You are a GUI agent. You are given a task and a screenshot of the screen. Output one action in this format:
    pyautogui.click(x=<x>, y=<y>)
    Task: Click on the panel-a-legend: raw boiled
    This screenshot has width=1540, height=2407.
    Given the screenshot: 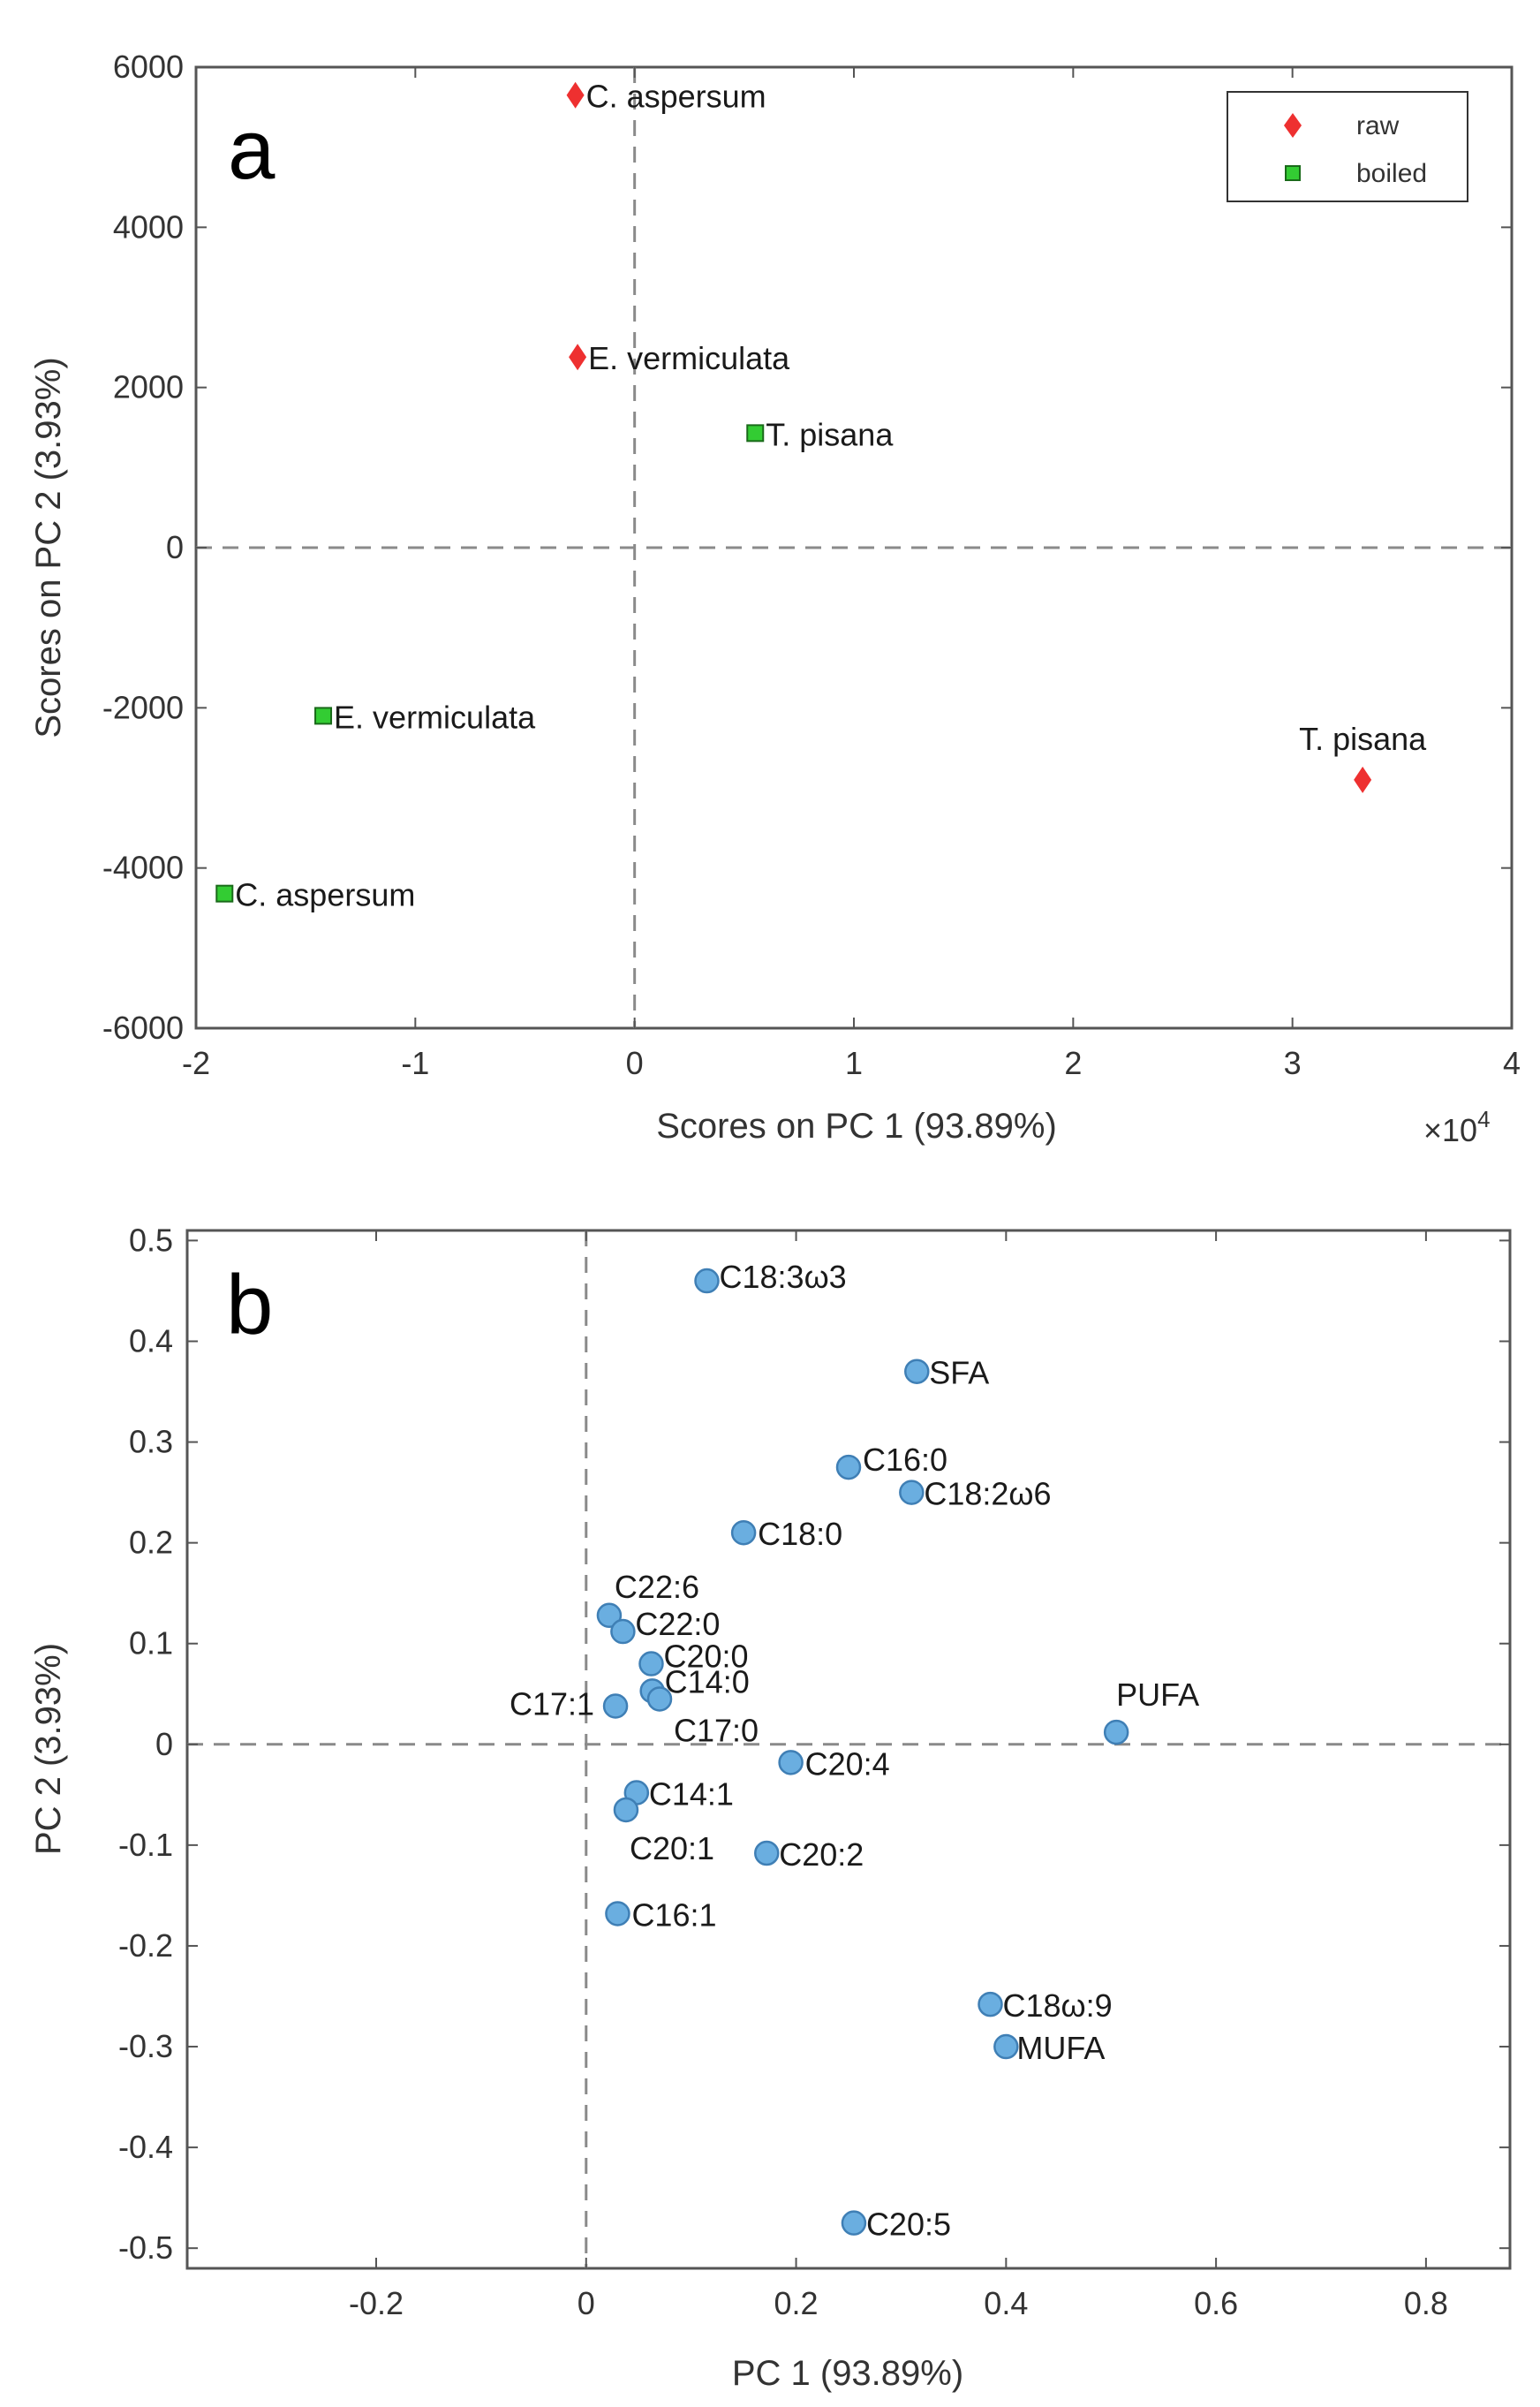 What is the action you would take?
    pyautogui.click(x=1347, y=146)
    